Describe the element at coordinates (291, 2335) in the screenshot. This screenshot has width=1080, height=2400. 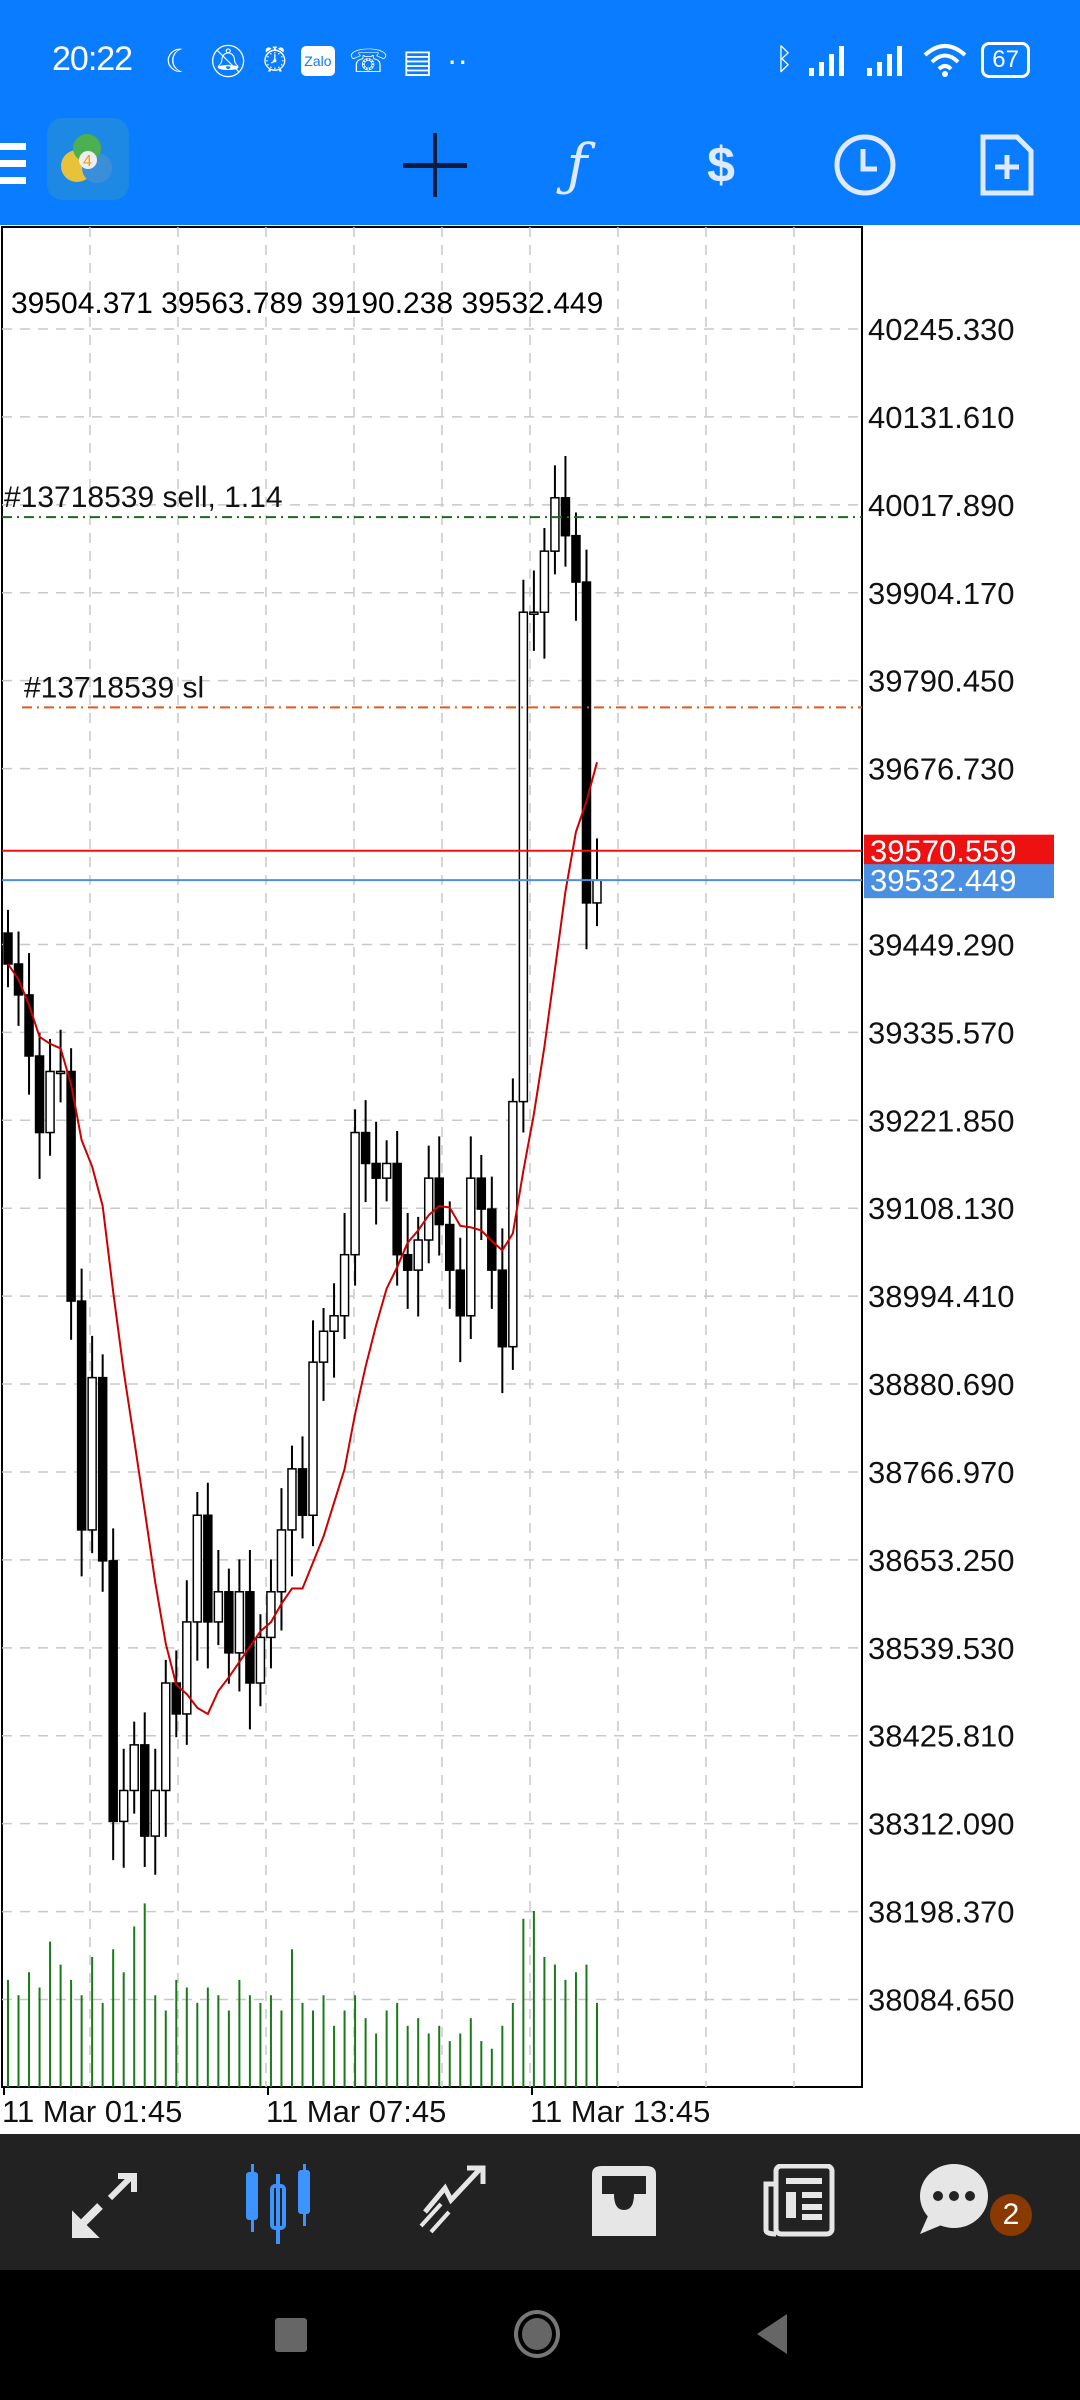
I see `recents-button` at that location.